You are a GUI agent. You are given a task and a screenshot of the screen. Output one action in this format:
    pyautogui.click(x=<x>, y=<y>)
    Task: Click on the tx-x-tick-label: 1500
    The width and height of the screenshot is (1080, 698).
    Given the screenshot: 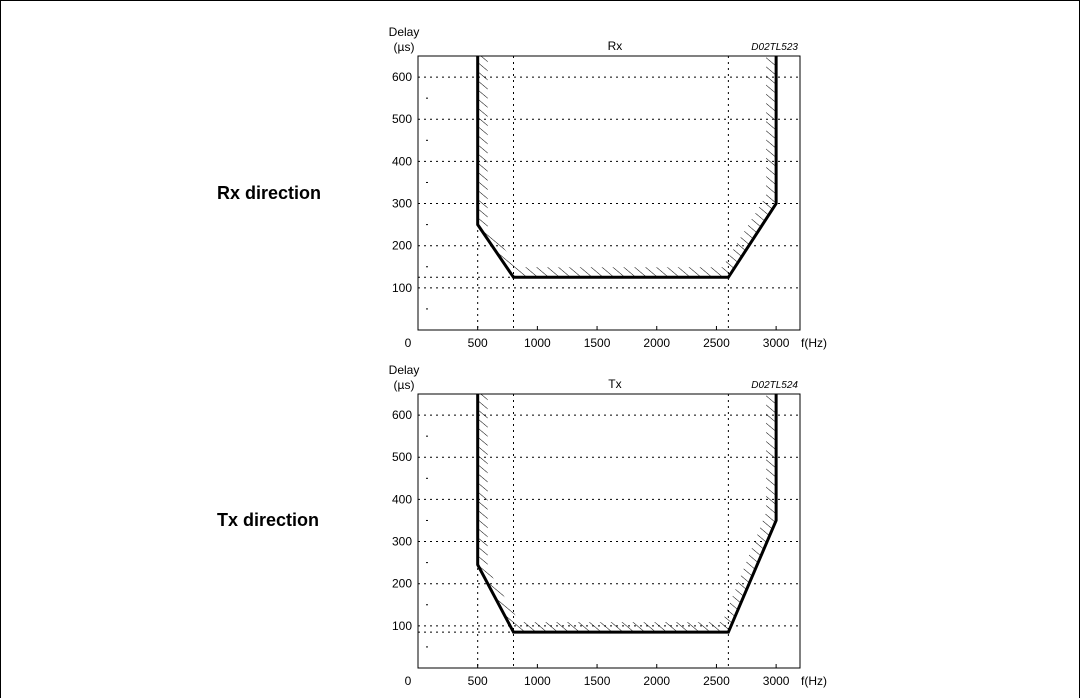 What is the action you would take?
    pyautogui.click(x=597, y=681)
    